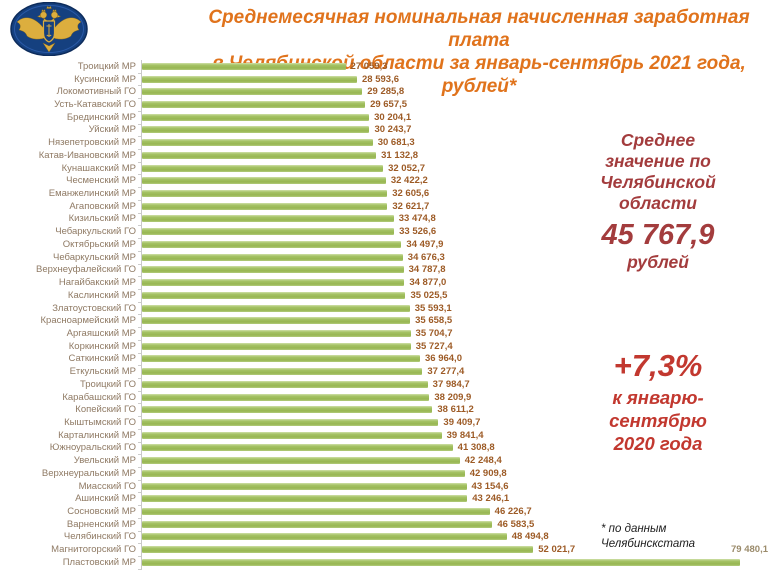 This screenshot has height=579, width=770. Describe the element at coordinates (101, 295) in the screenshot. I see `category-label: Каслинский МР` at that location.